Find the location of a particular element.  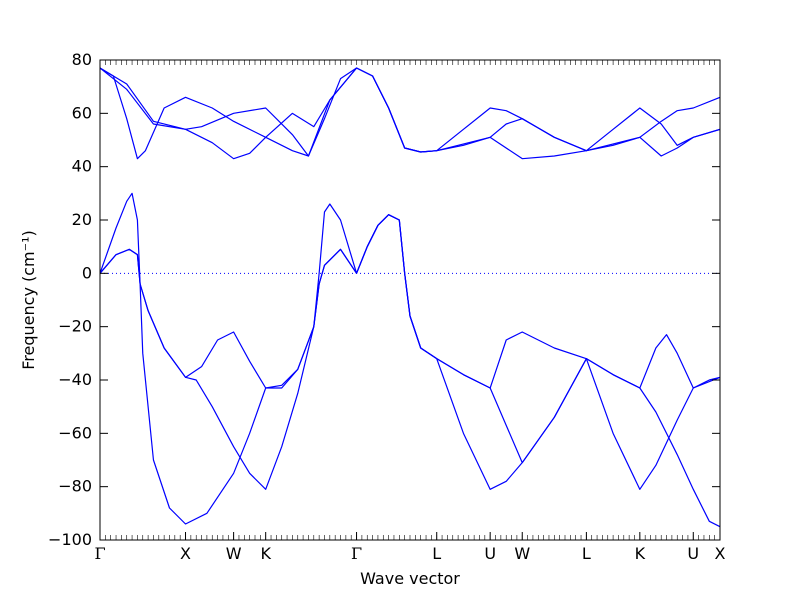

y-tick-label: −20 is located at coordinates (75, 326).